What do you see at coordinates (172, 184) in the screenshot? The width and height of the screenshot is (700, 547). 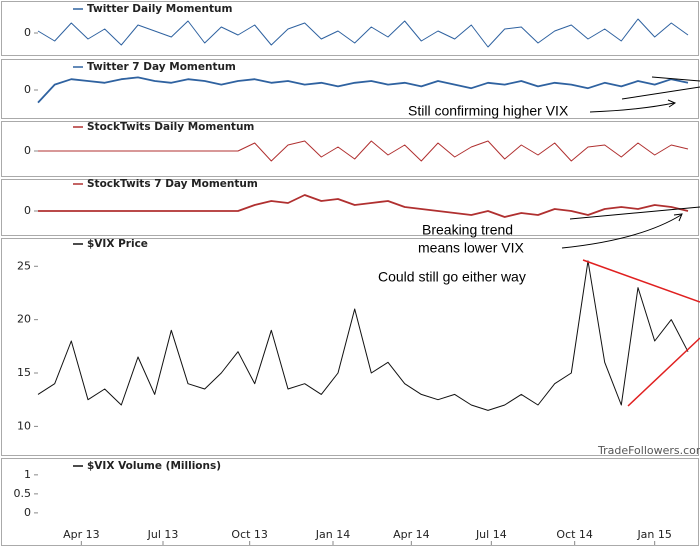 I see `panel-title: StockTwits 7 Day Momentum` at bounding box center [172, 184].